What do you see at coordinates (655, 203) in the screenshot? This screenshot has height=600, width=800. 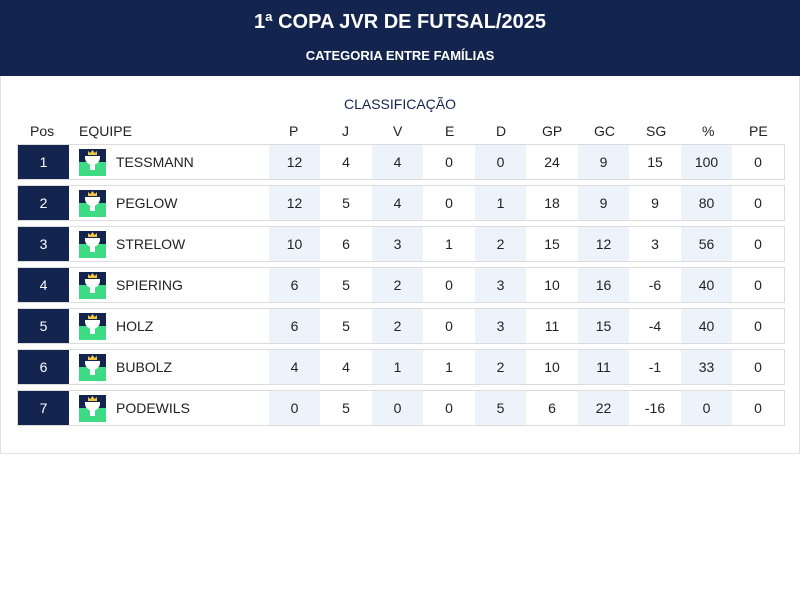 I see `stat-goal-diff: 9` at bounding box center [655, 203].